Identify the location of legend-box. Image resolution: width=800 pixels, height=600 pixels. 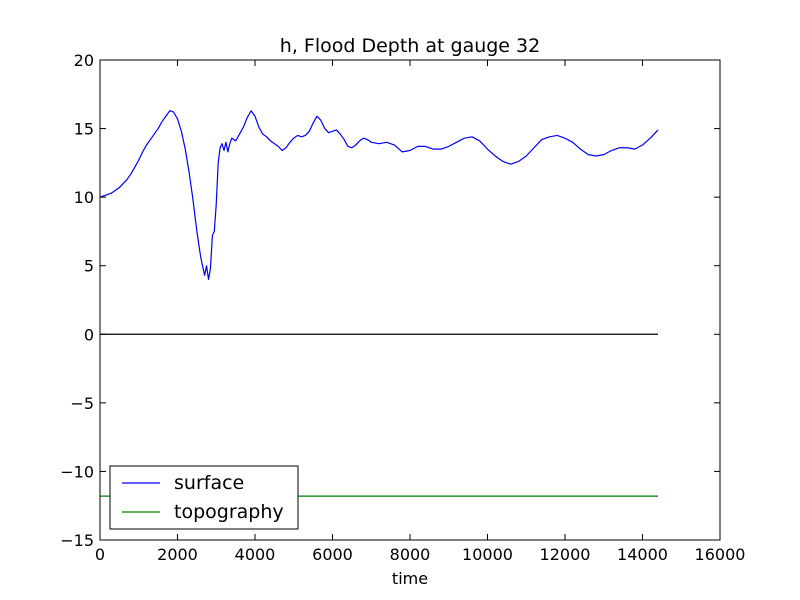
(204, 497).